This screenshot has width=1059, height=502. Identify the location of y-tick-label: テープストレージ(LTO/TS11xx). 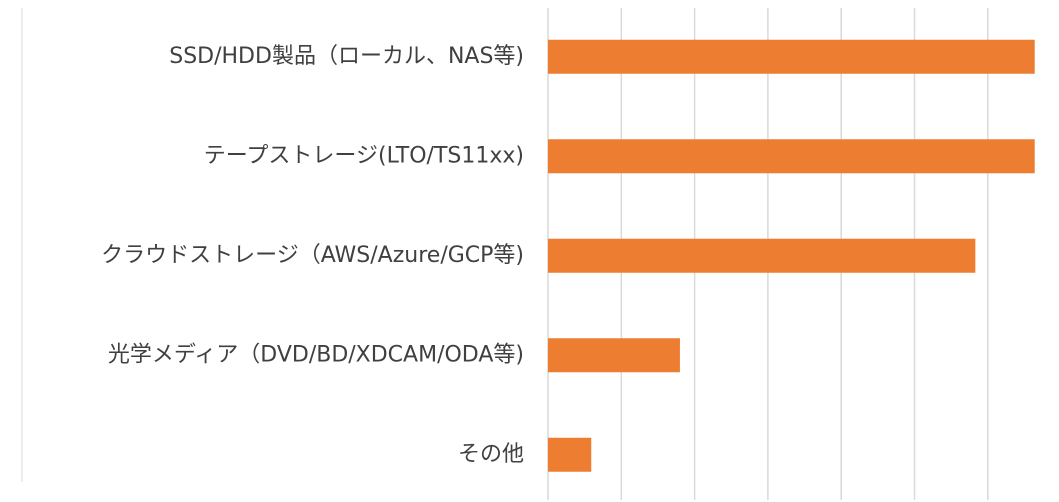
(364, 155).